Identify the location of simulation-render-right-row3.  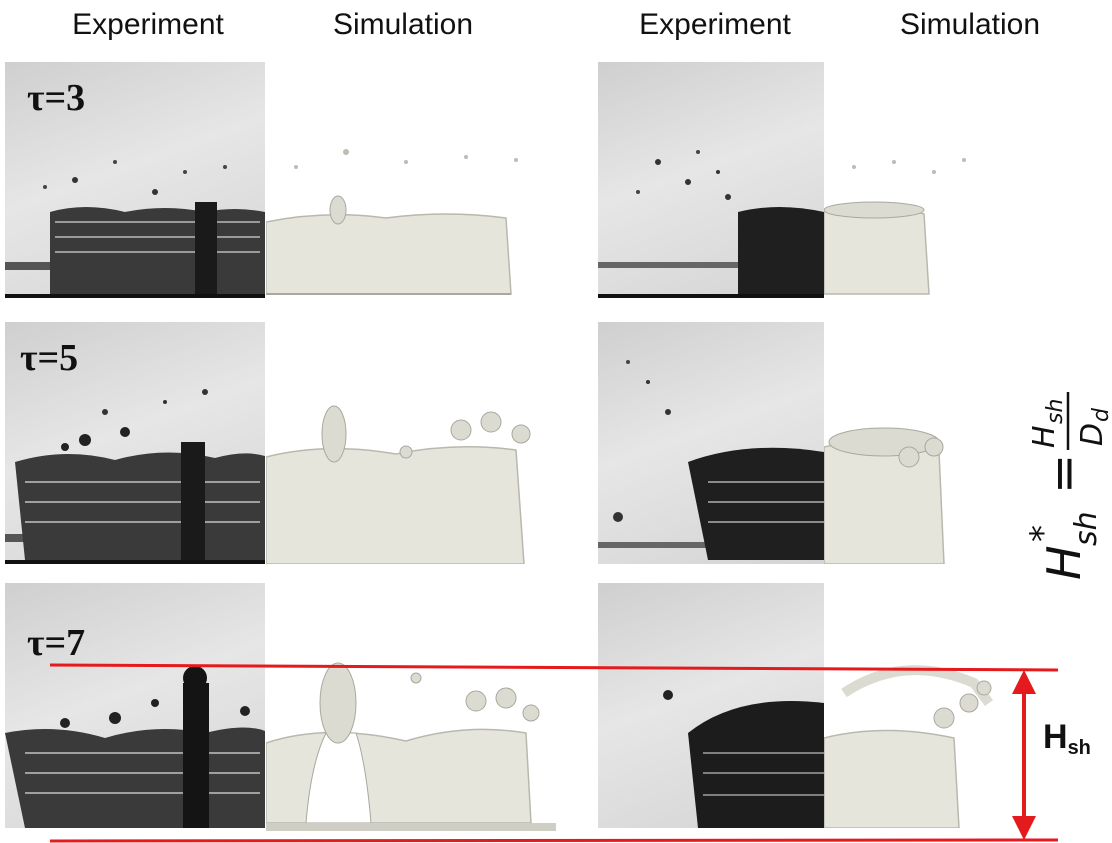
(909, 705).